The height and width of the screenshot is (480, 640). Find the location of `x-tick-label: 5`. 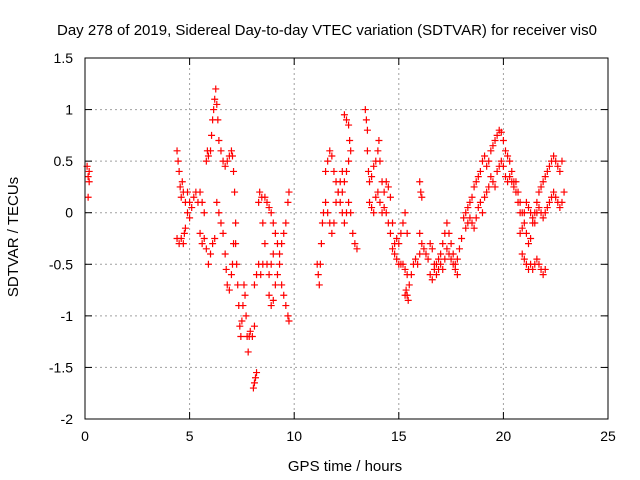

x-tick-label: 5 is located at coordinates (190, 436).